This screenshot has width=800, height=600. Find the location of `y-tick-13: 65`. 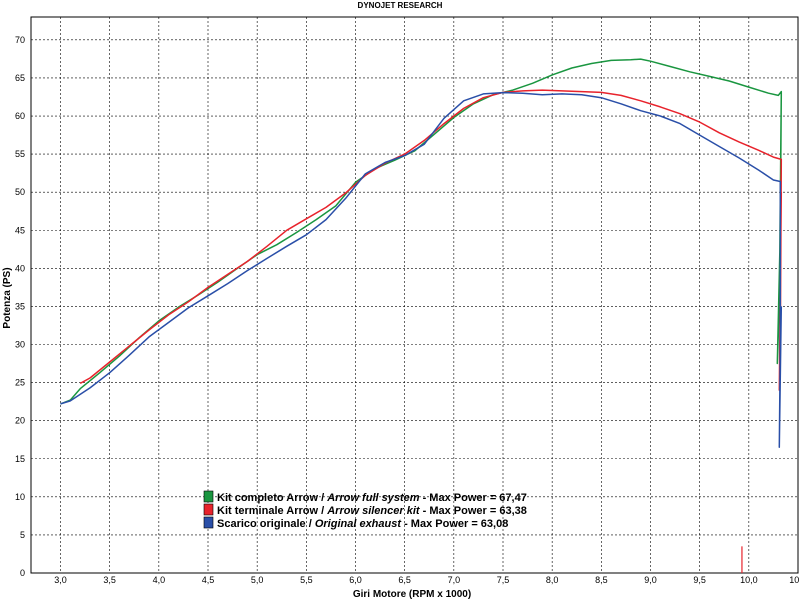

y-tick-13: 65 is located at coordinates (20, 78).